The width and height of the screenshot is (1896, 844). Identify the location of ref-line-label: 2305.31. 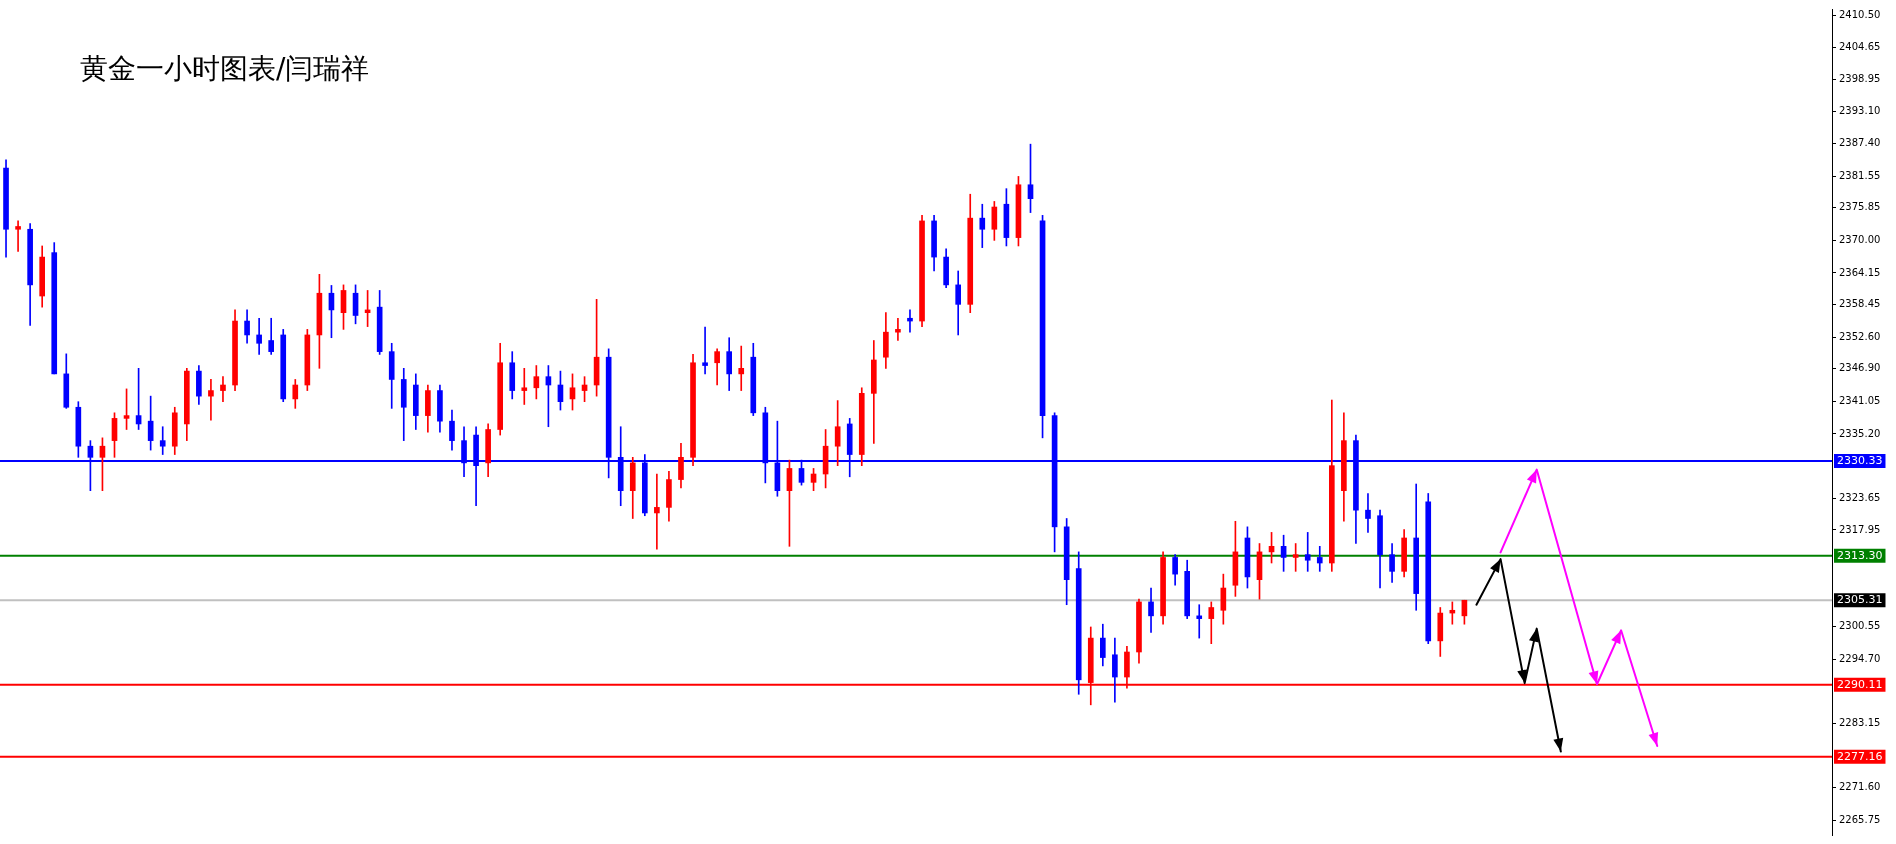
(1860, 600).